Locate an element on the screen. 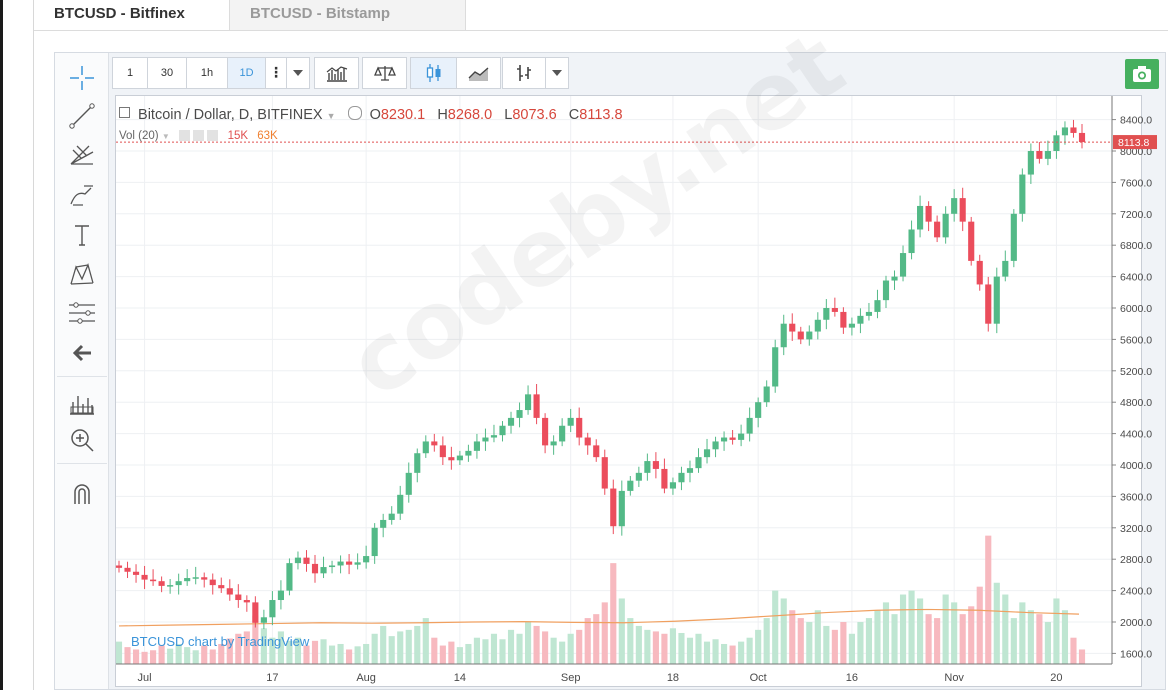 Image resolution: width=1168 pixels, height=690 pixels. brush-icon is located at coordinates (81, 195).